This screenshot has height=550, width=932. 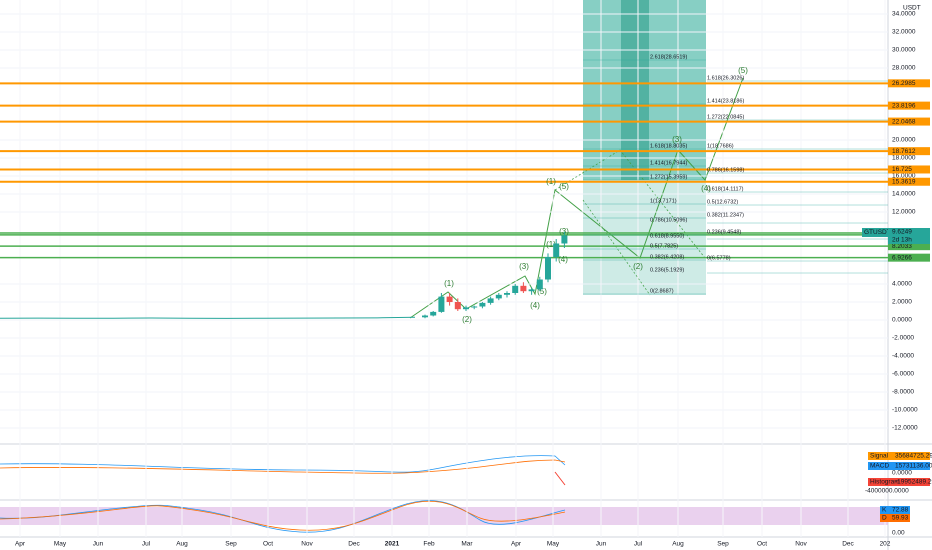 What do you see at coordinates (902, 284) in the screenshot?
I see `price-tick: 4.0000` at bounding box center [902, 284].